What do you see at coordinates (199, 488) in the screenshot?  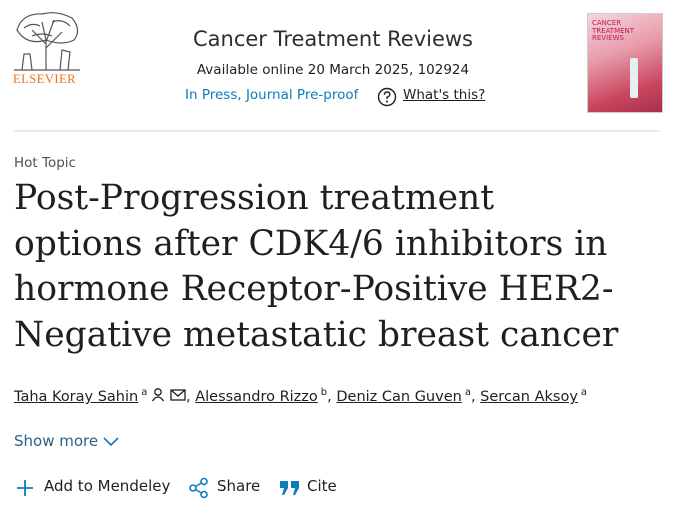 I see `share-icon` at bounding box center [199, 488].